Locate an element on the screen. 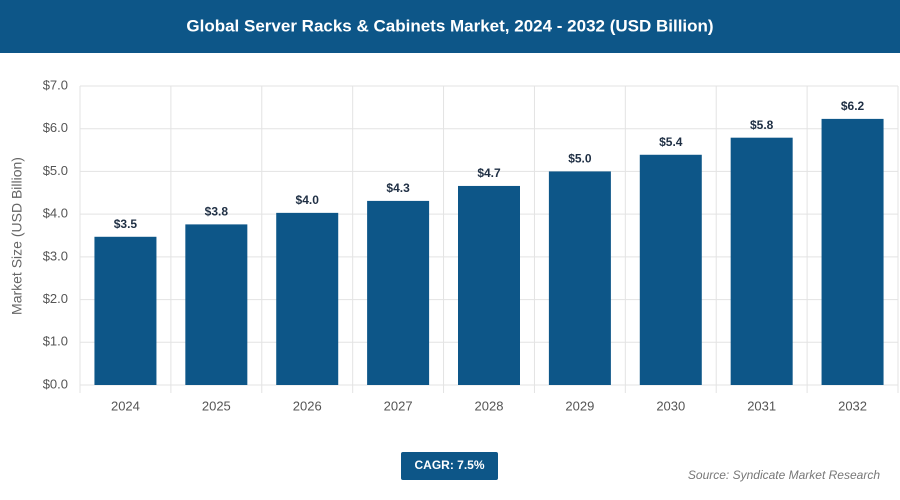 Image resolution: width=900 pixels, height=500 pixels. y-tick-label: $7.0 is located at coordinates (55, 84).